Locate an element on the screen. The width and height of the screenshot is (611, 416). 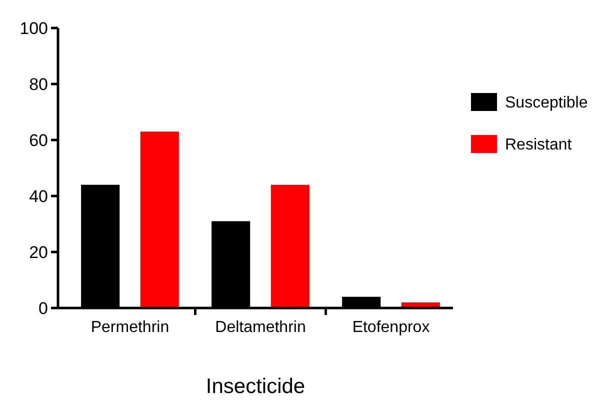
y-tick-label: 100 is located at coordinates (34, 28).